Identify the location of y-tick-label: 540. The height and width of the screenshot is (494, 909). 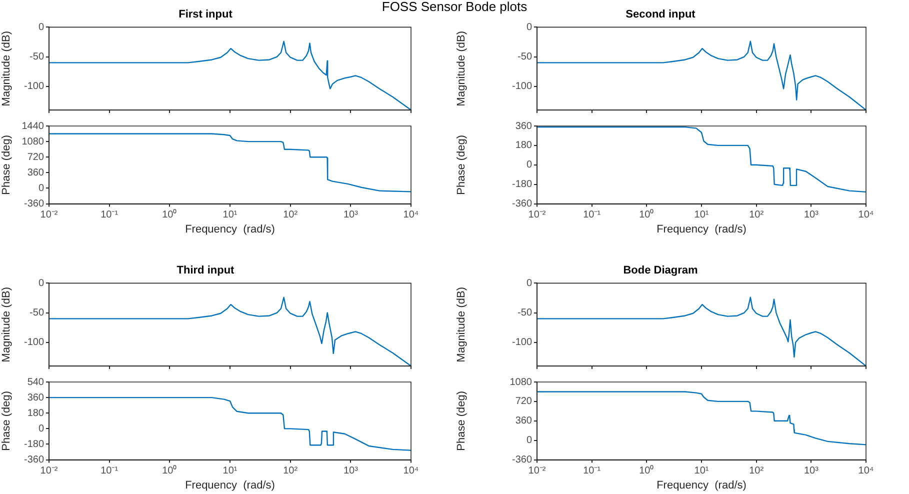
(35, 382).